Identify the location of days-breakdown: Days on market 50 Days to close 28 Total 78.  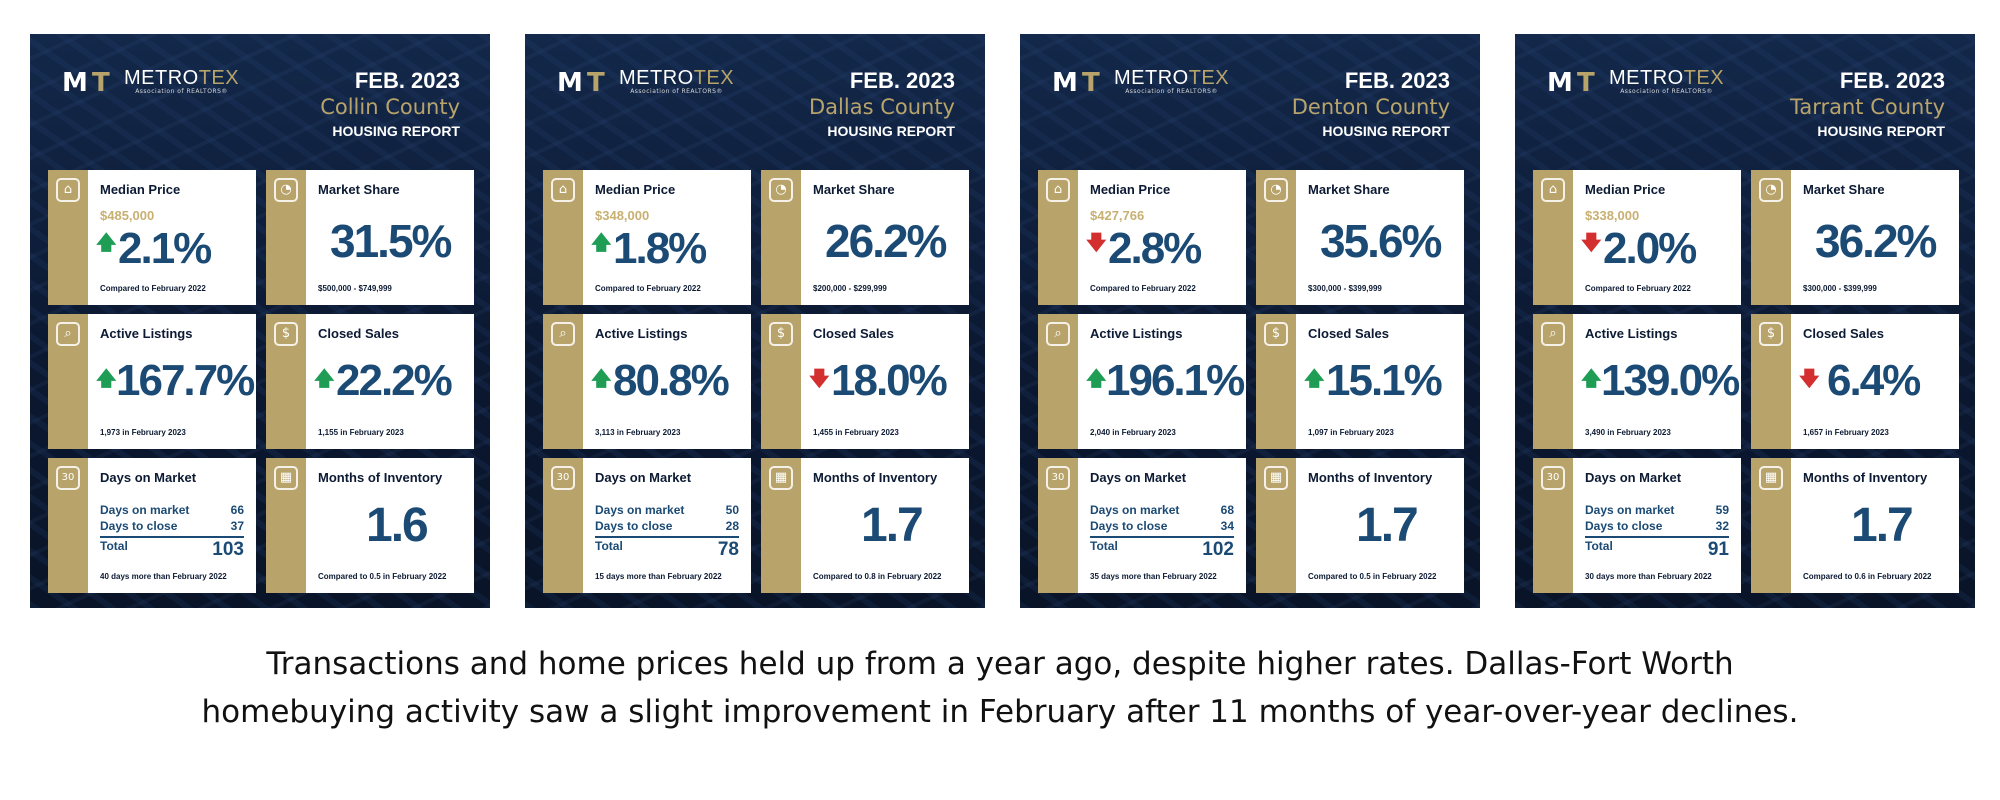
(667, 531).